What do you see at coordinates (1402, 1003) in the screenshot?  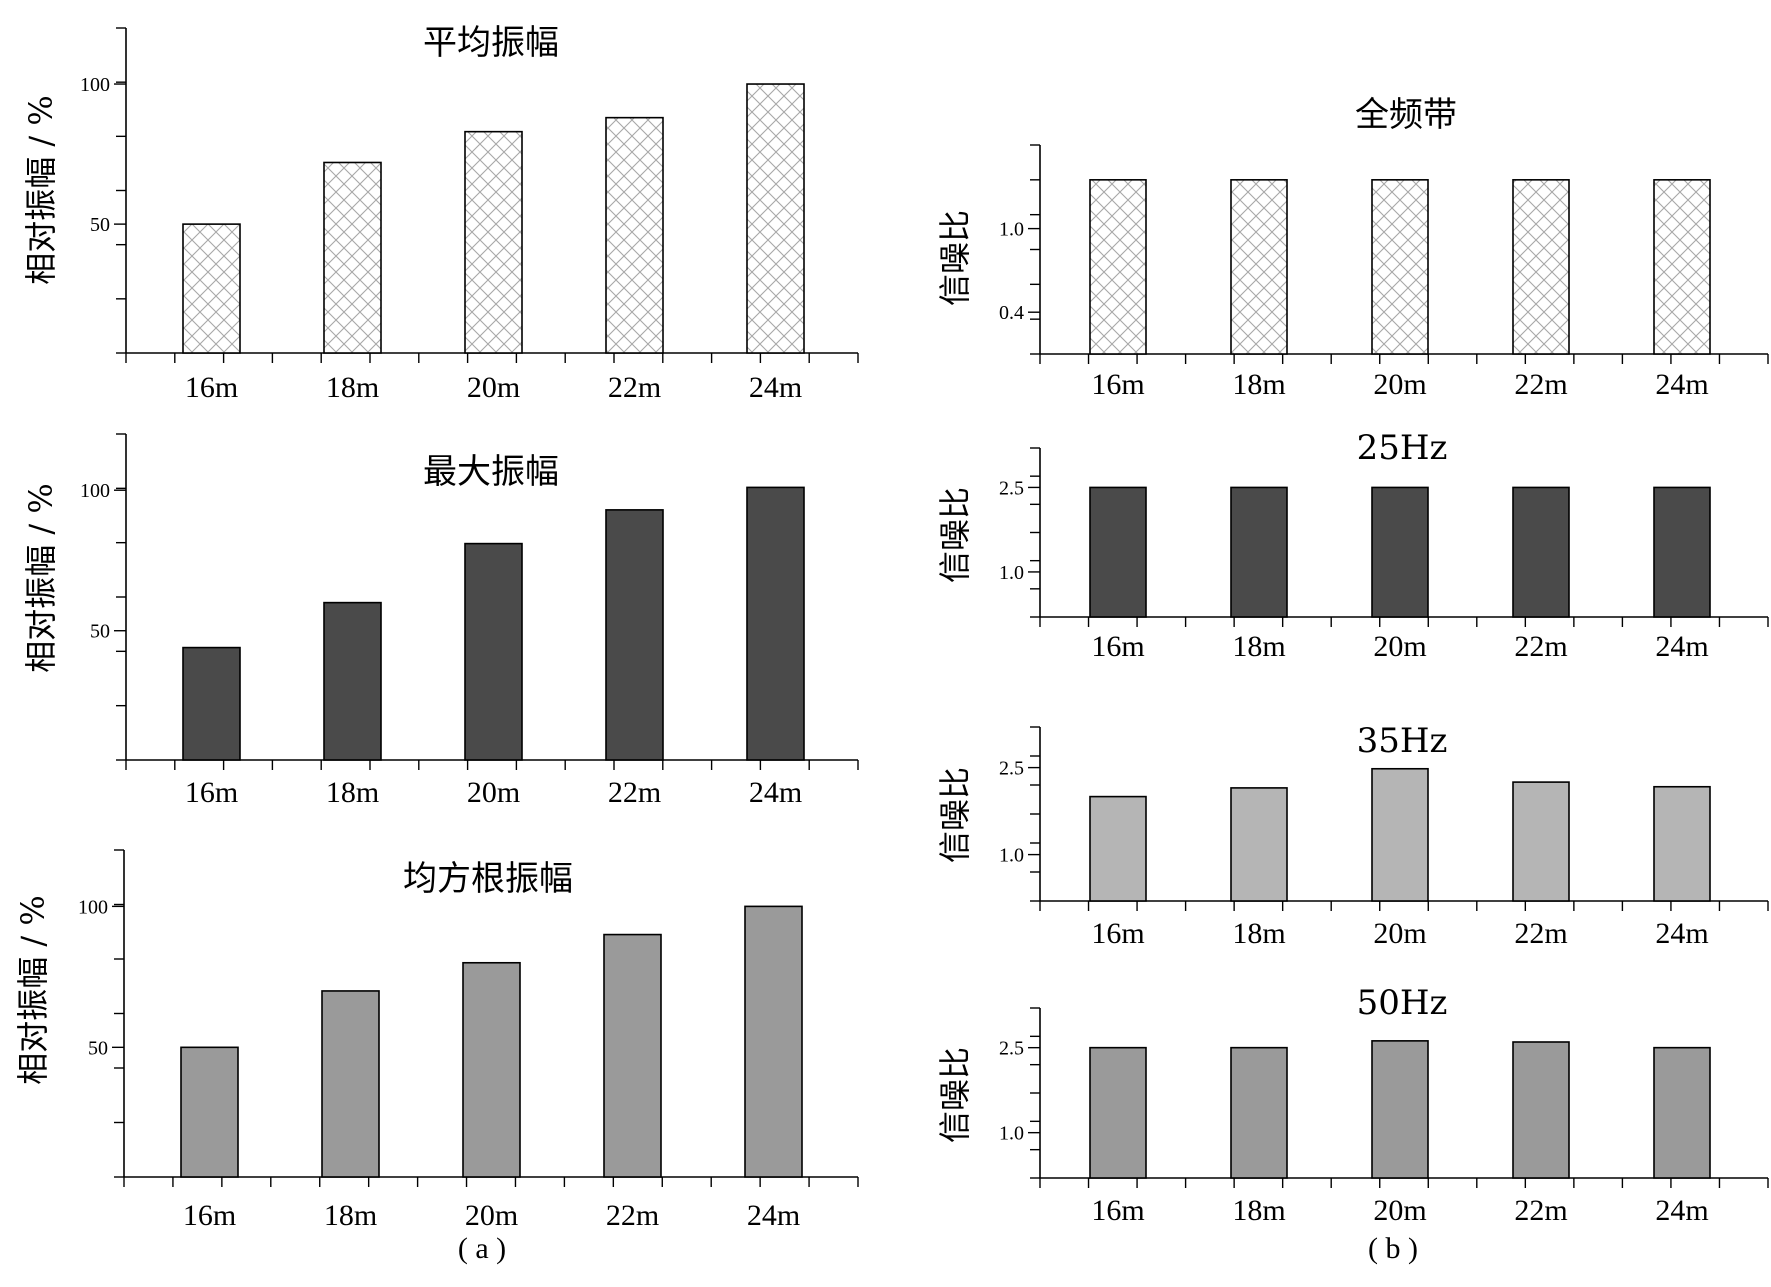 I see `chart-title: 50Hz` at bounding box center [1402, 1003].